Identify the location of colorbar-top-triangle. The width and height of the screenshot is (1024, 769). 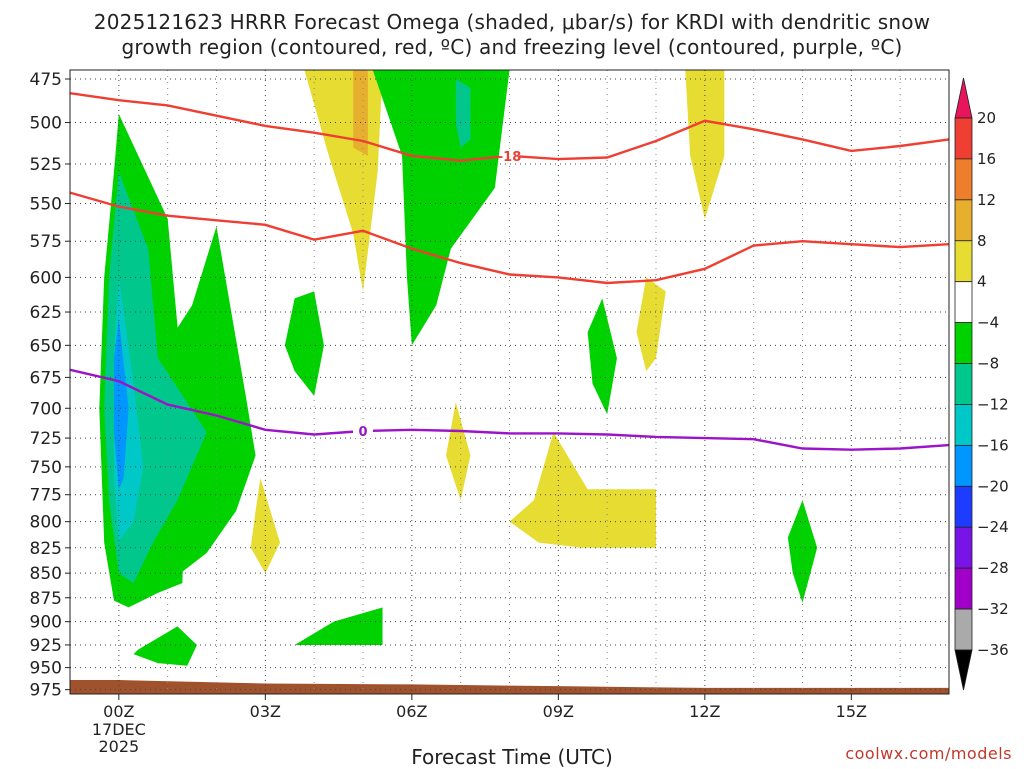
(963, 98).